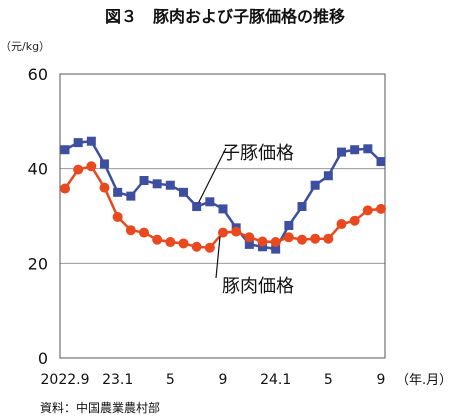  I want to click on y-unit-label: （元/kg）, so click(25, 46).